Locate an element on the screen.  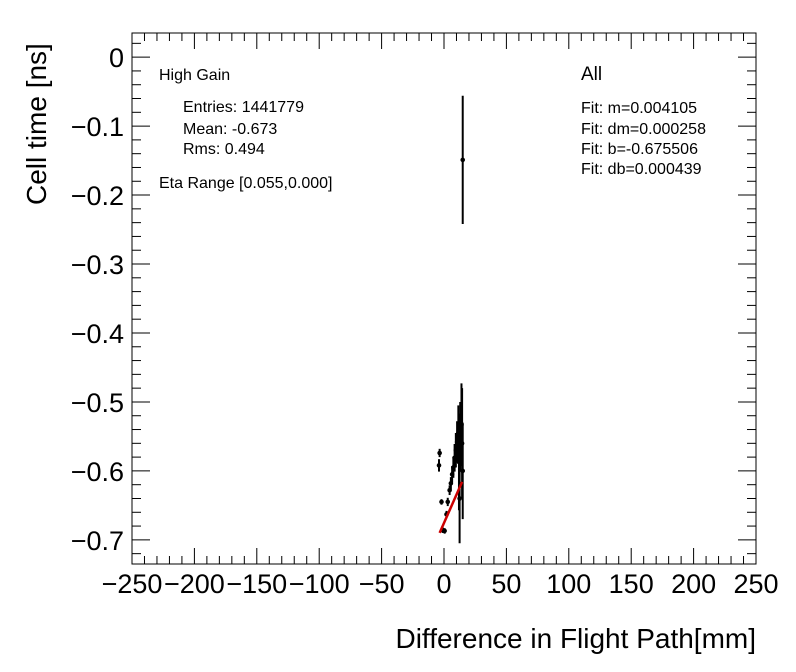
y-tick-label: −0.7 is located at coordinates (97, 541).